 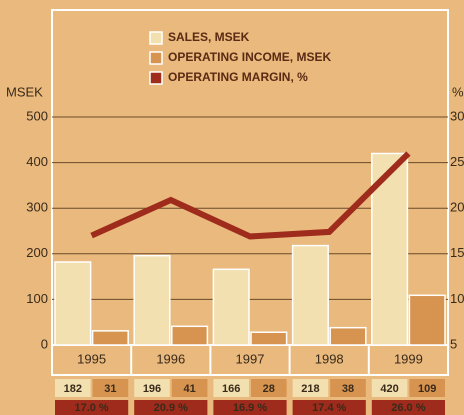 I want to click on table-value: 38, so click(x=348, y=389).